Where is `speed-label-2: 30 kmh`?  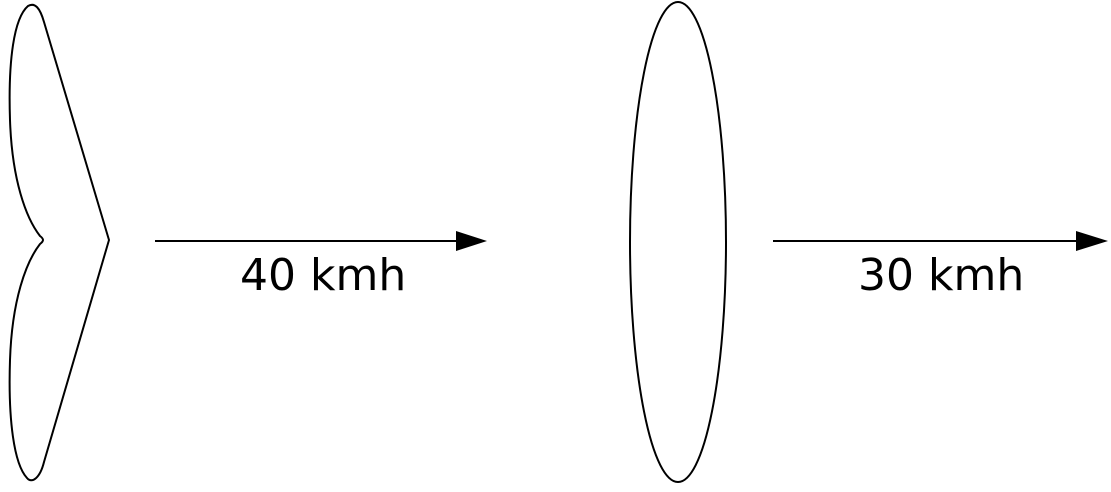 speed-label-2: 30 kmh is located at coordinates (941, 275).